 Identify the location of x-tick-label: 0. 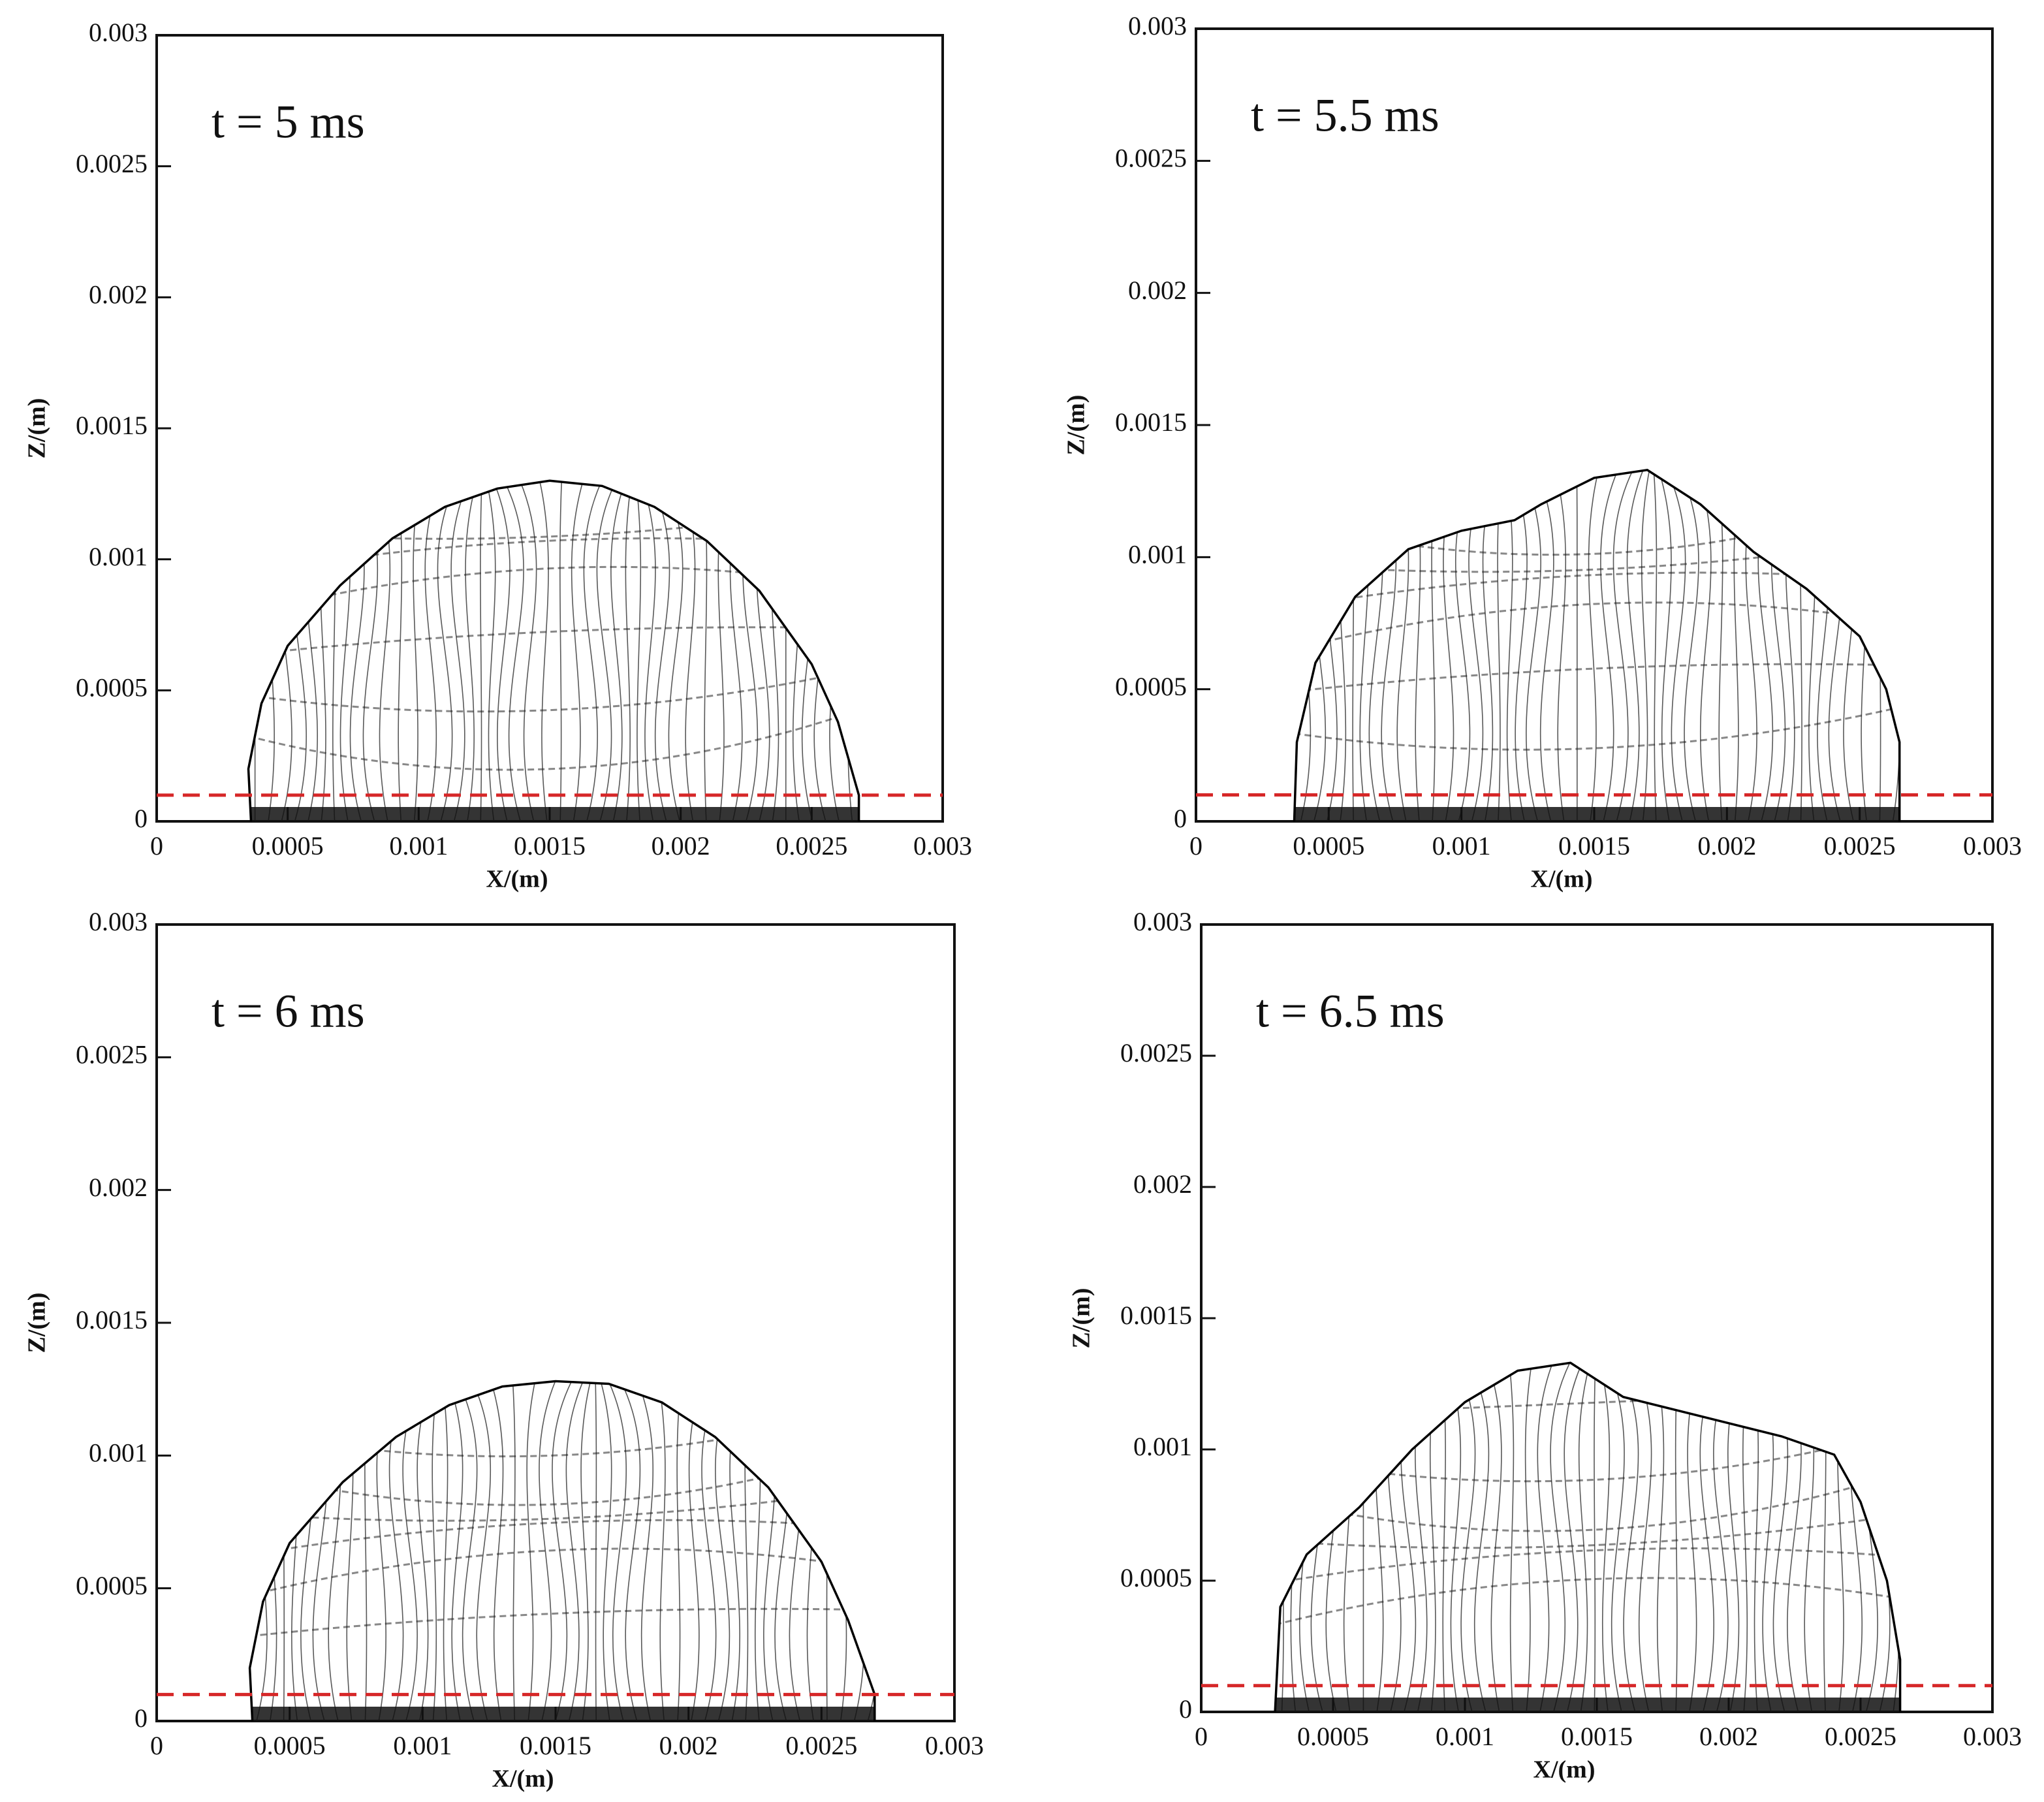
(156, 1745).